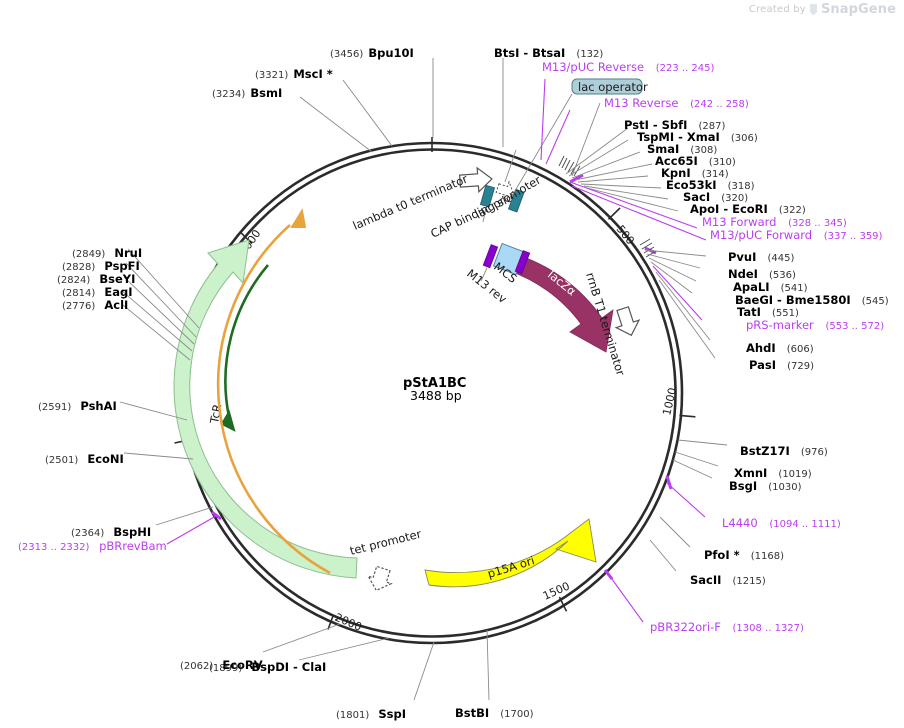 The image size is (904, 728). What do you see at coordinates (785, 313) in the screenshot?
I see `enzyme-position: (551)` at bounding box center [785, 313].